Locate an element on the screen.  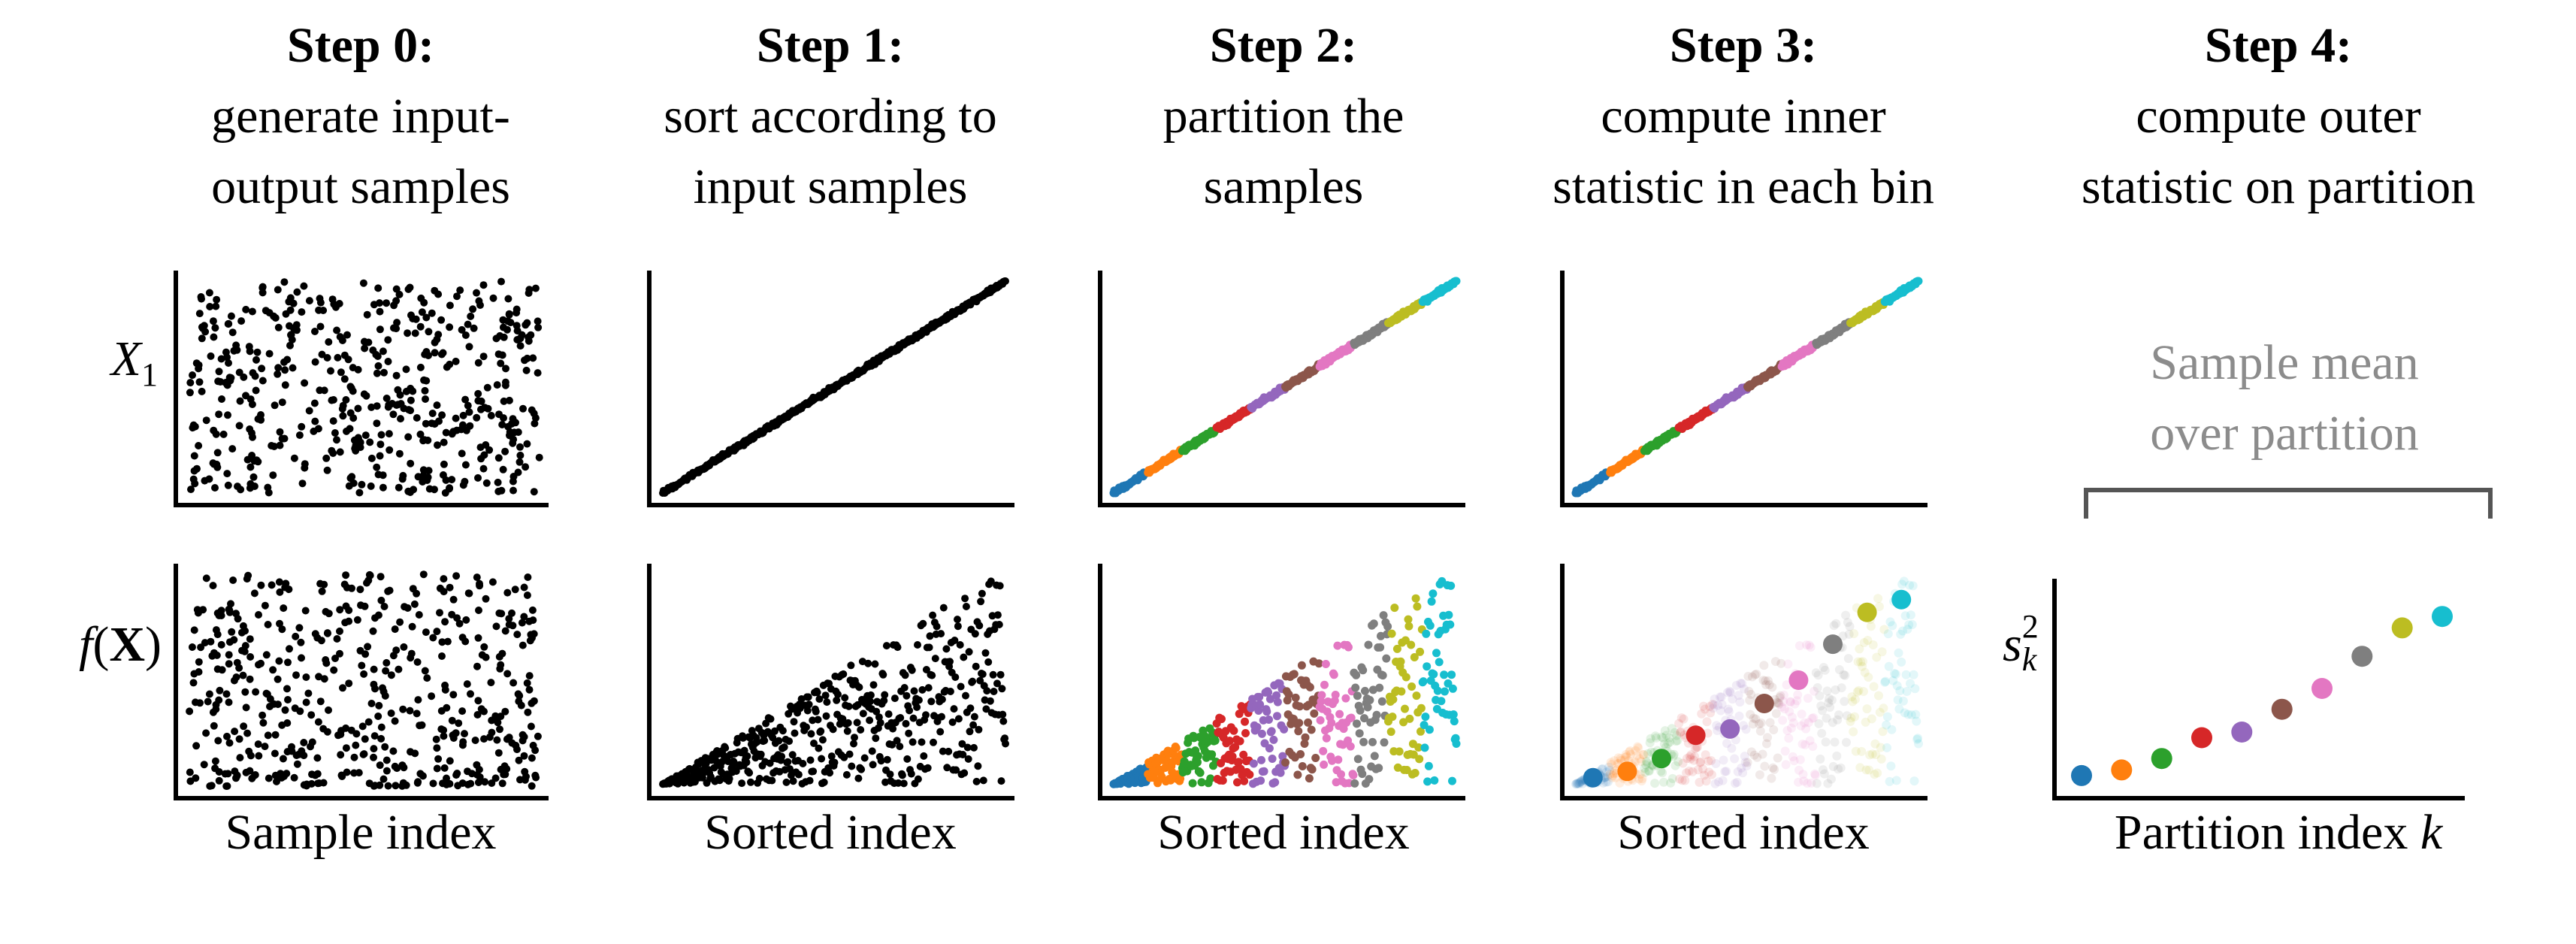
partition-statistic-point is located at coordinates (2242, 732).